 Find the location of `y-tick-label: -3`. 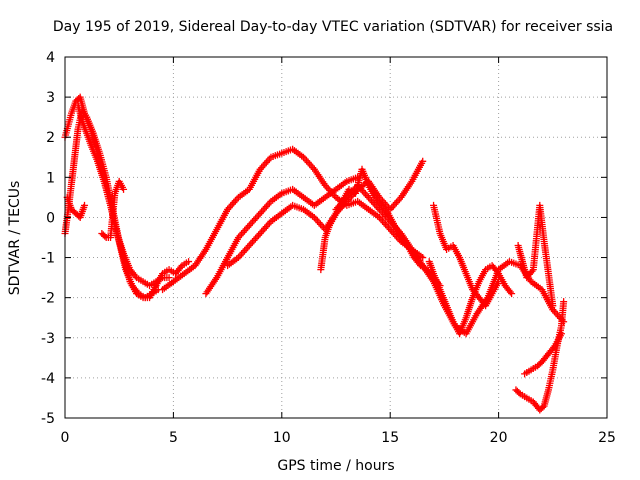

y-tick-label: -3 is located at coordinates (48, 339).